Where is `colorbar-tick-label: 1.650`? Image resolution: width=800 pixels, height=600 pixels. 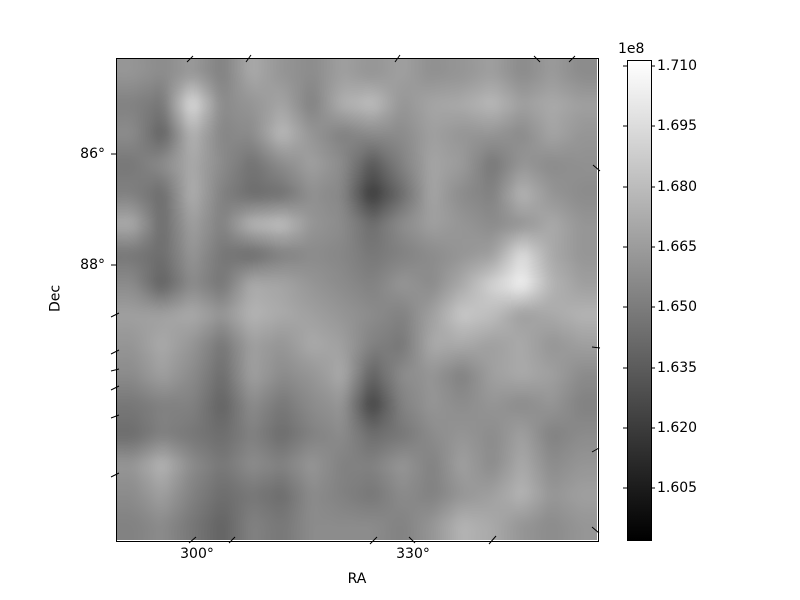 colorbar-tick-label: 1.650 is located at coordinates (677, 307).